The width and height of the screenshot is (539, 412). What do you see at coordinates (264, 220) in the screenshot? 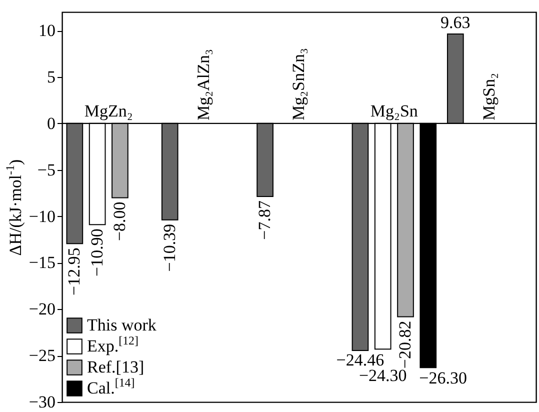
I see `data-label: −7.87` at bounding box center [264, 220].